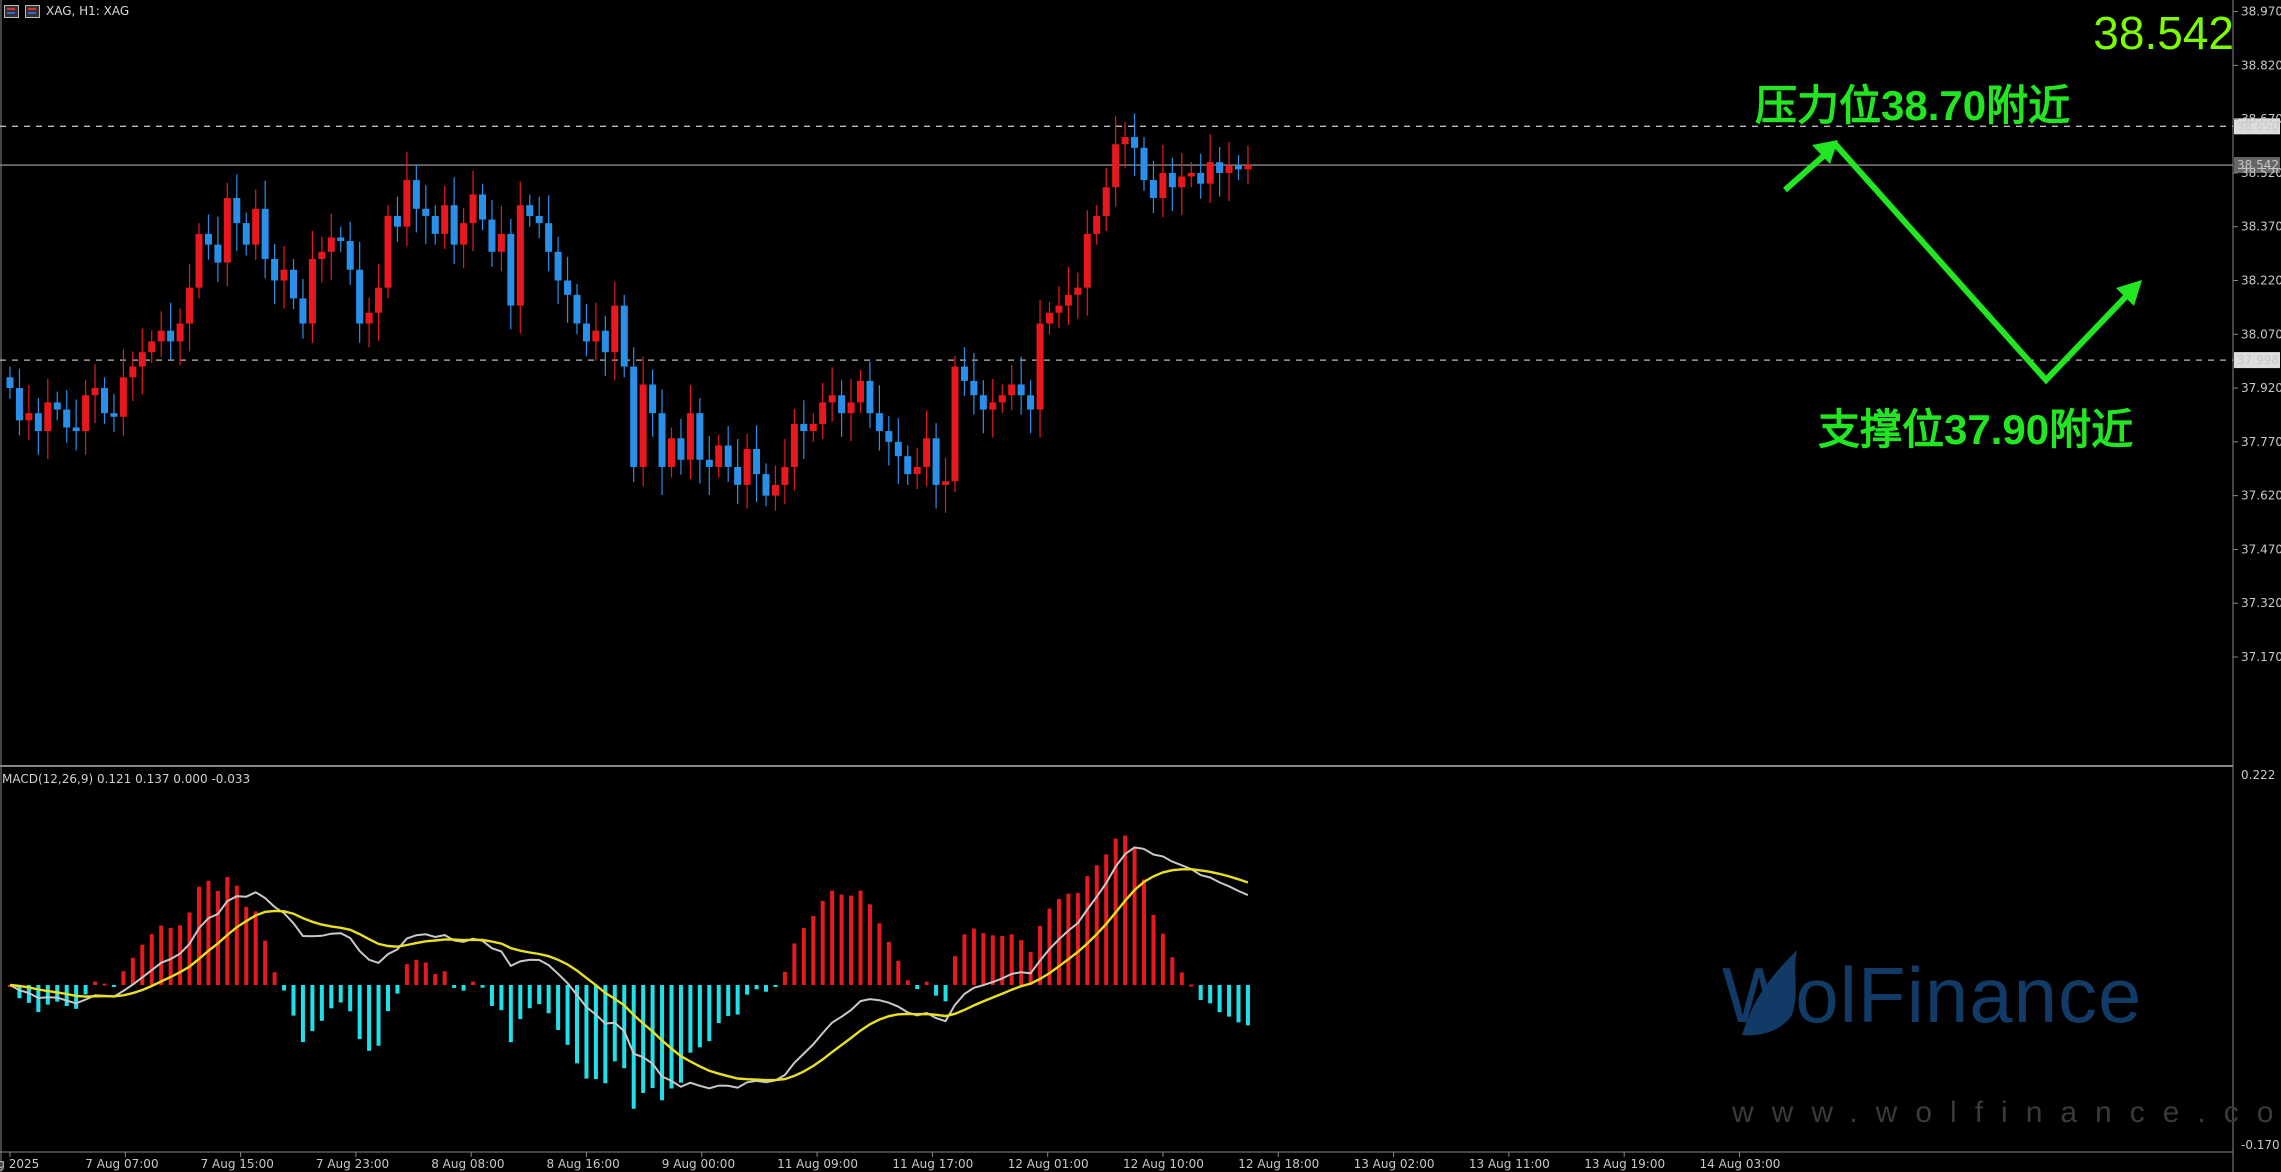 This screenshot has width=2281, height=1172. I want to click on chart-menu-icon, so click(11, 11).